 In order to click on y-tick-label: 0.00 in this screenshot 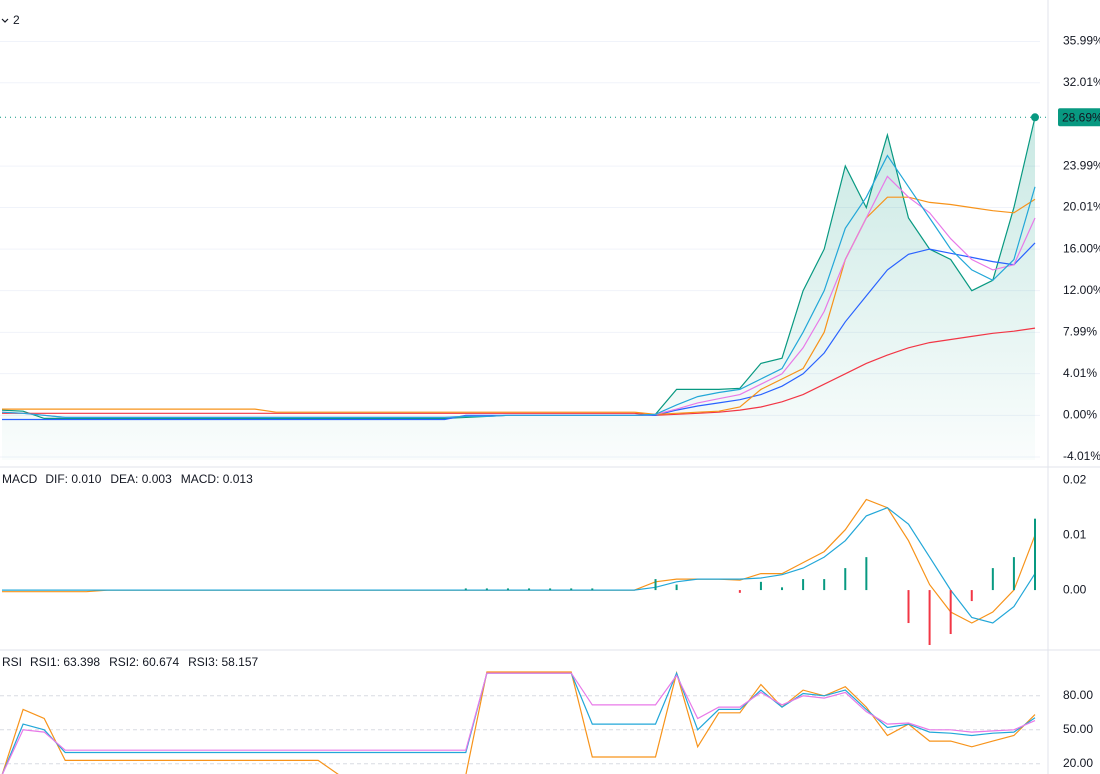, I will do `click(1075, 589)`.